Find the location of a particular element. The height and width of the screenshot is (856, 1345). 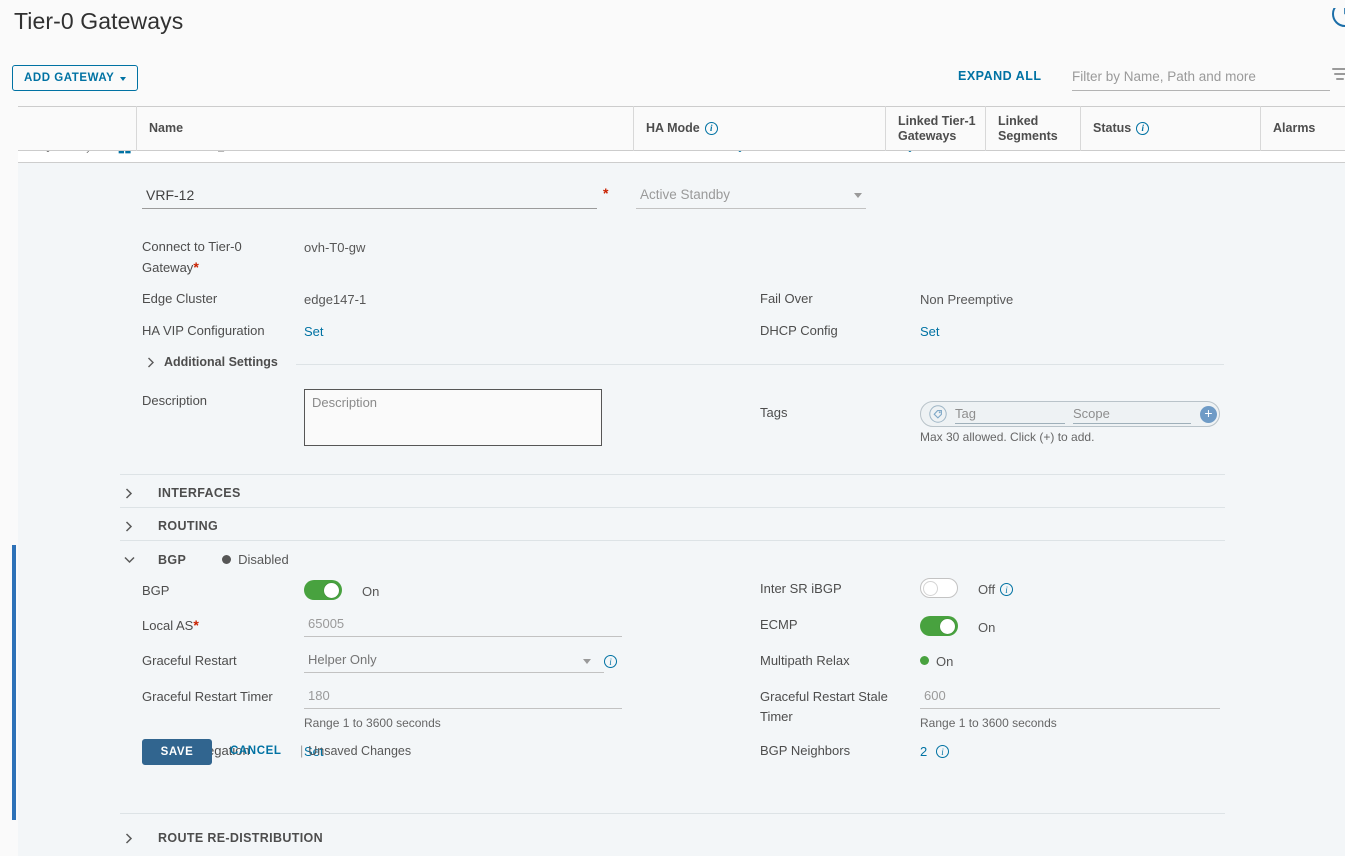

tags-label: Tags is located at coordinates (774, 412).